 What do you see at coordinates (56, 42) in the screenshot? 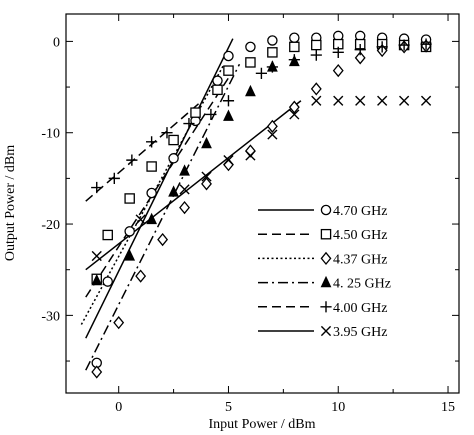
I see `y-tick-label: 0` at bounding box center [56, 42].